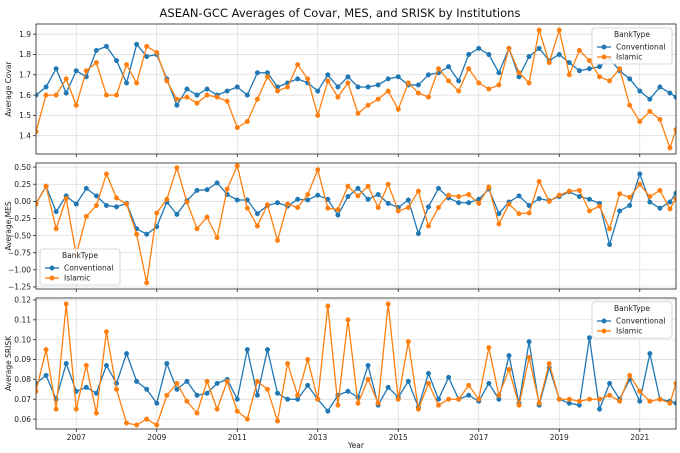 This screenshot has width=680, height=453. What do you see at coordinates (640, 321) in the screenshot?
I see `legend-label: Conventional` at bounding box center [640, 321].